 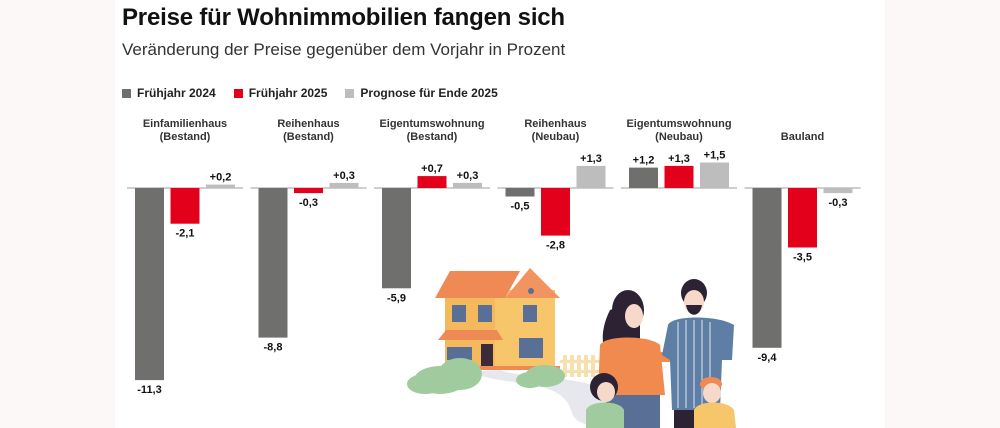 What do you see at coordinates (715, 402) in the screenshot?
I see `boy-figure-illustration` at bounding box center [715, 402].